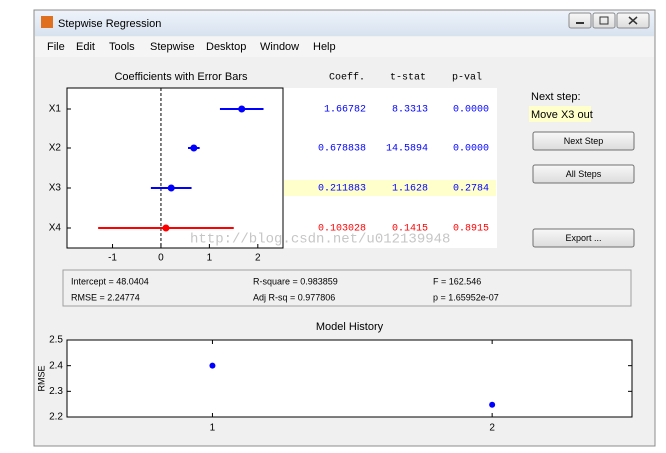  I want to click on maximize-icon, so click(604, 20).